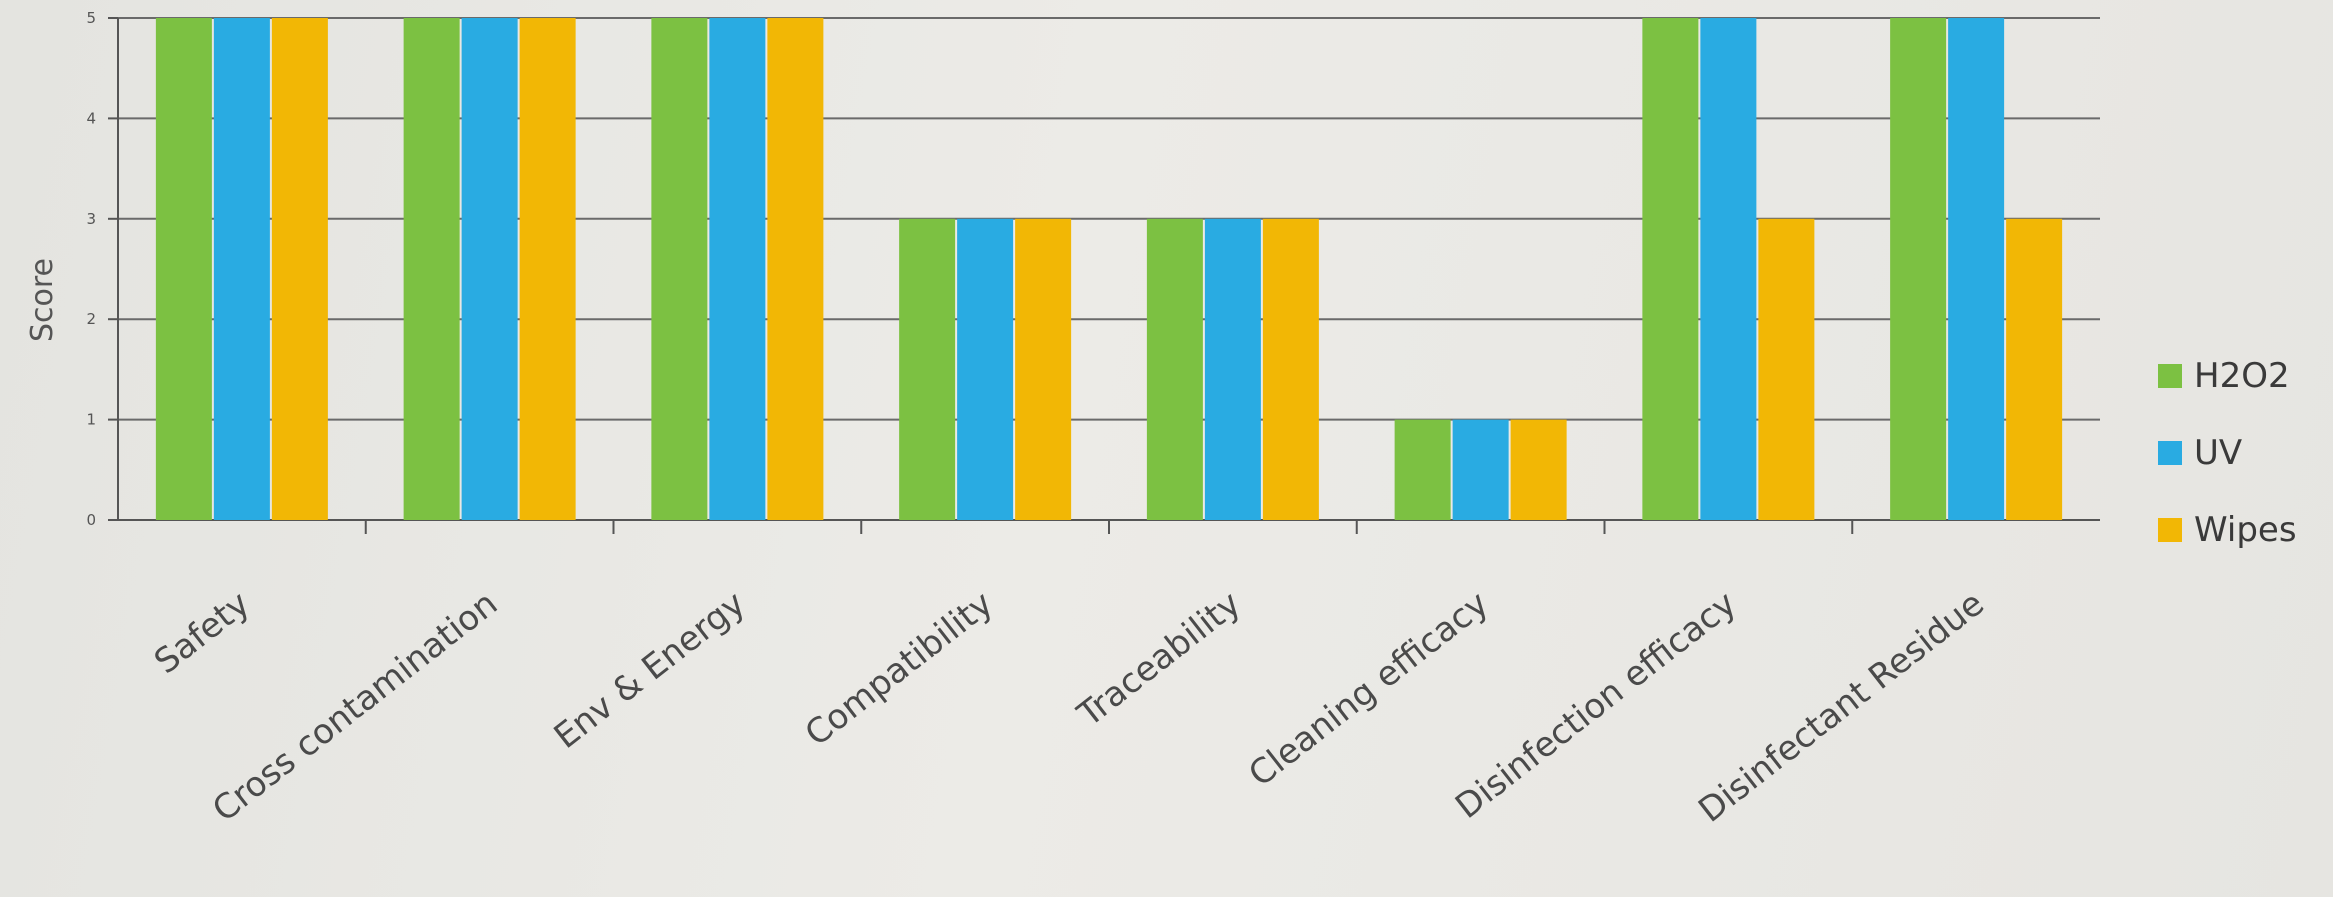 The height and width of the screenshot is (897, 2333). Describe the element at coordinates (2242, 376) in the screenshot. I see `legend-label-h2o2: H2O2` at that location.